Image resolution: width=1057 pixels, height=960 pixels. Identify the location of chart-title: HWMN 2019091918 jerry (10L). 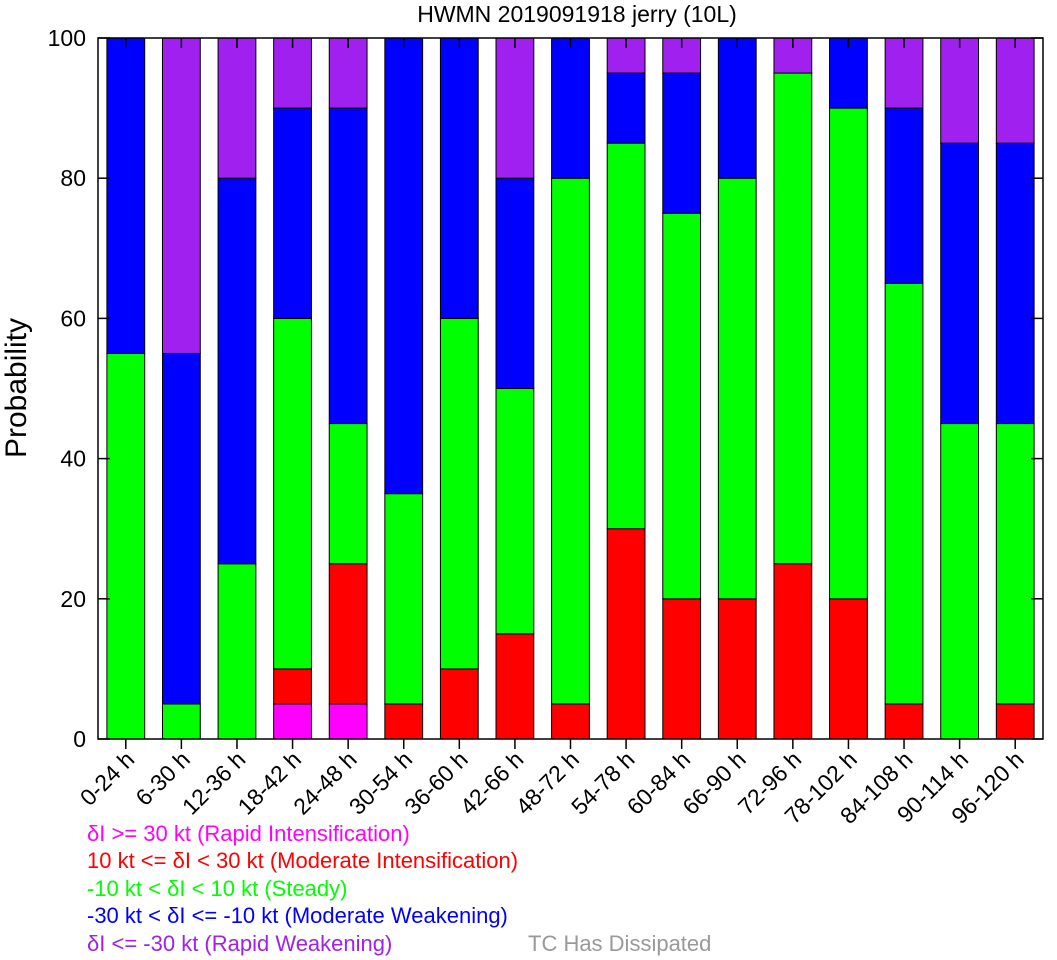
(577, 14).